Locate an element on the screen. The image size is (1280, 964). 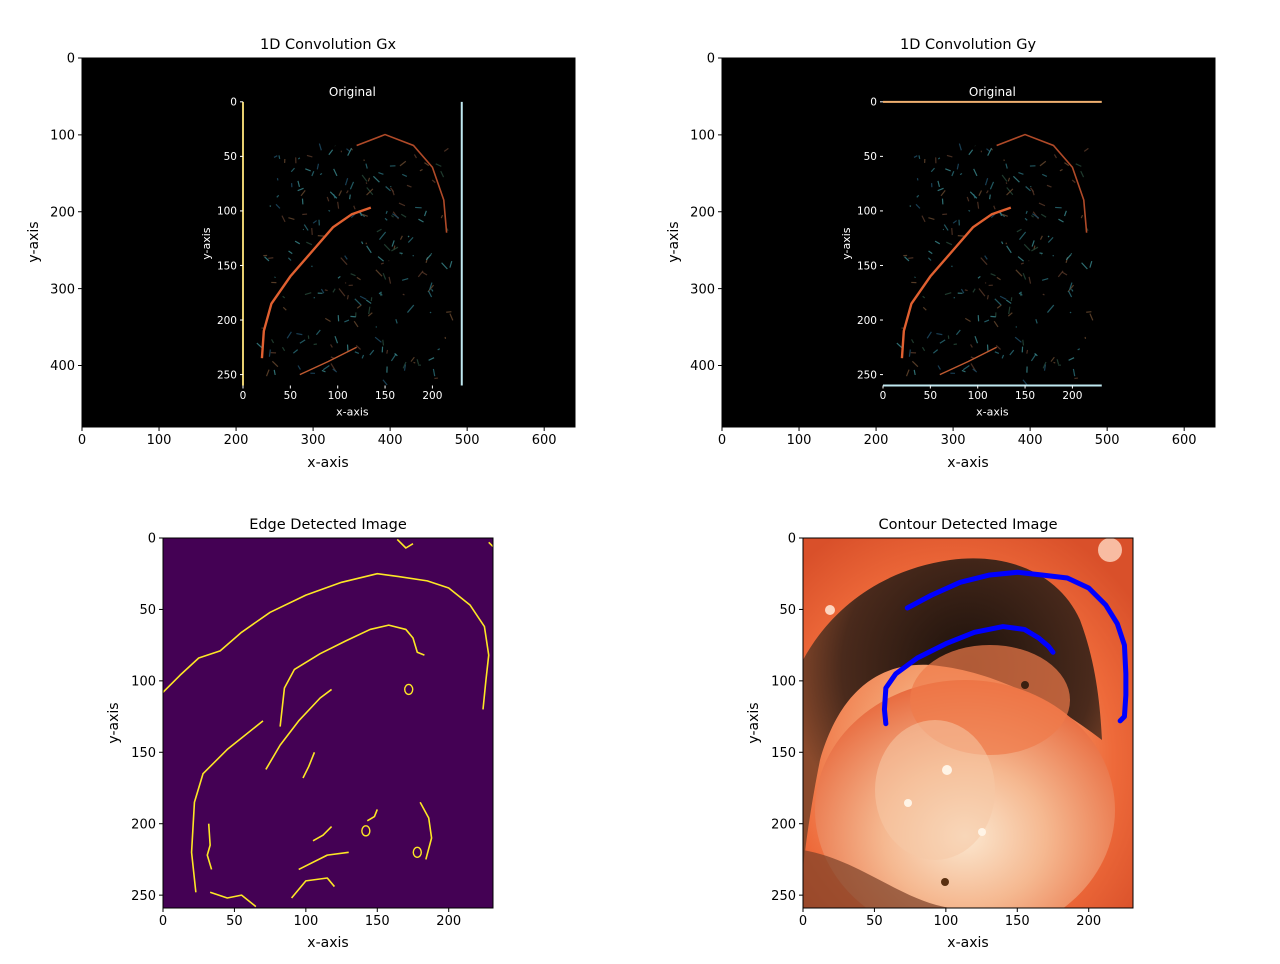
x-tick-label: 400 is located at coordinates (390, 440).